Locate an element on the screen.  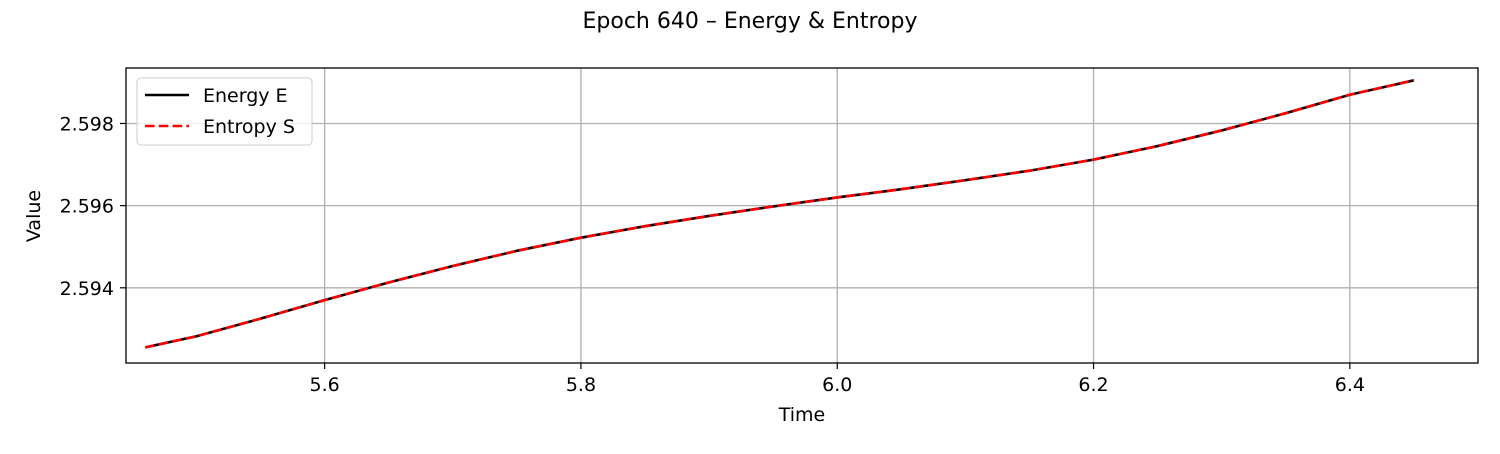
chart-title: Epoch 640 – Energy & Entropy is located at coordinates (750, 21).